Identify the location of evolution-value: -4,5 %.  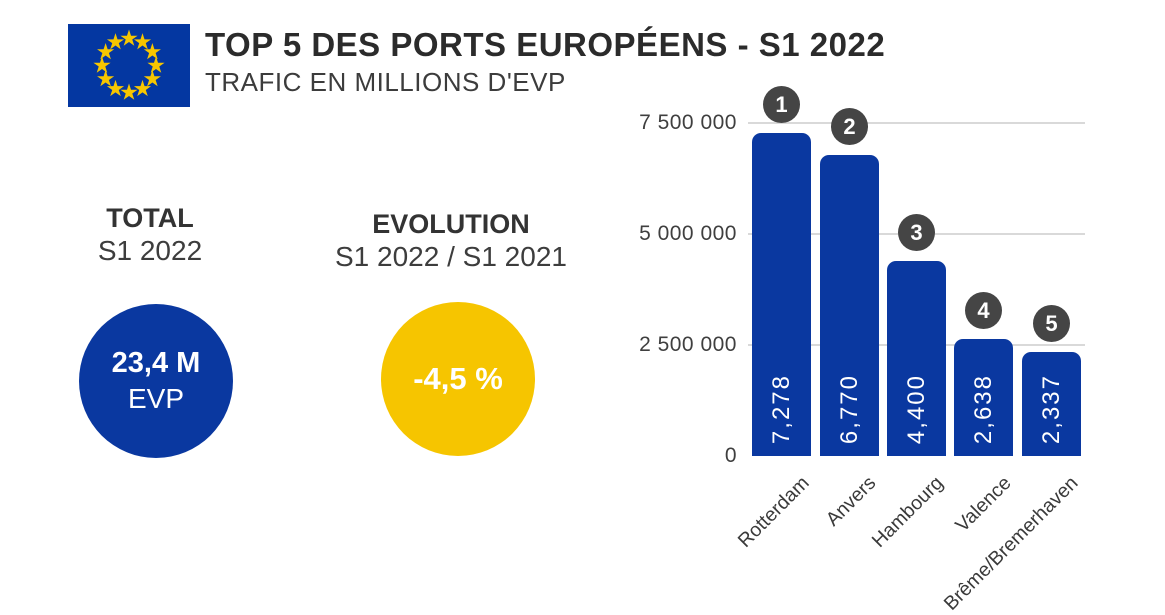
(458, 378).